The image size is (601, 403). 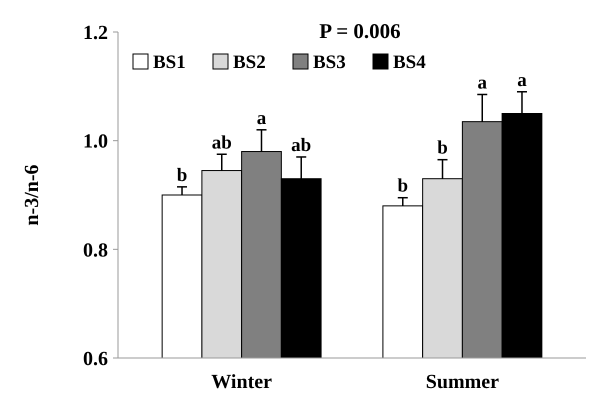 I want to click on y-axis-title: n-3/n-6, so click(x=32, y=195).